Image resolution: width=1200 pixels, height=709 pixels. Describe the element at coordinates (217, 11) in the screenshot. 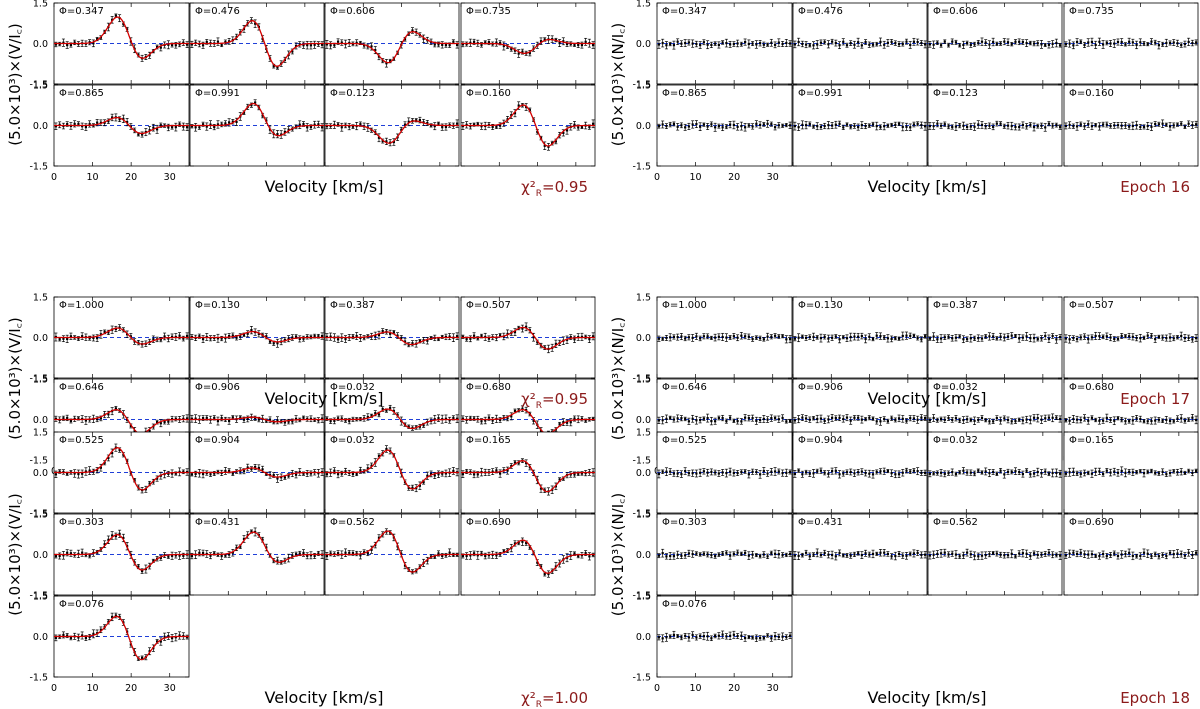

I see `phase-label: Φ=0.476` at that location.